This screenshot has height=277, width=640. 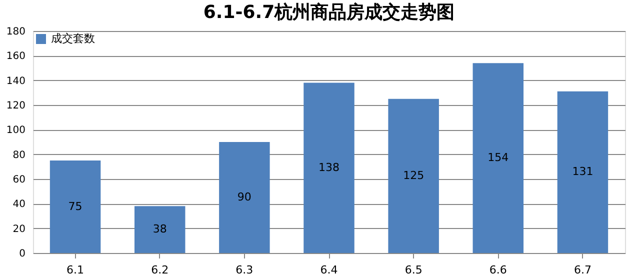 I want to click on data-label: 38, so click(x=159, y=229).